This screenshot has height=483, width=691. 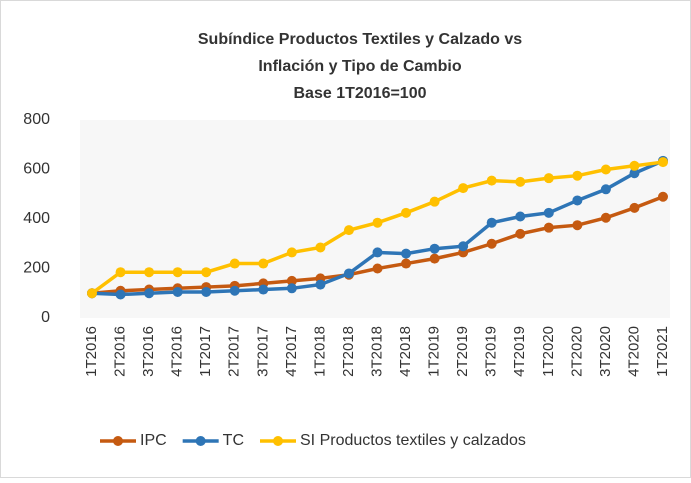 I want to click on x-tick-label: 3T2016, so click(x=148, y=351).